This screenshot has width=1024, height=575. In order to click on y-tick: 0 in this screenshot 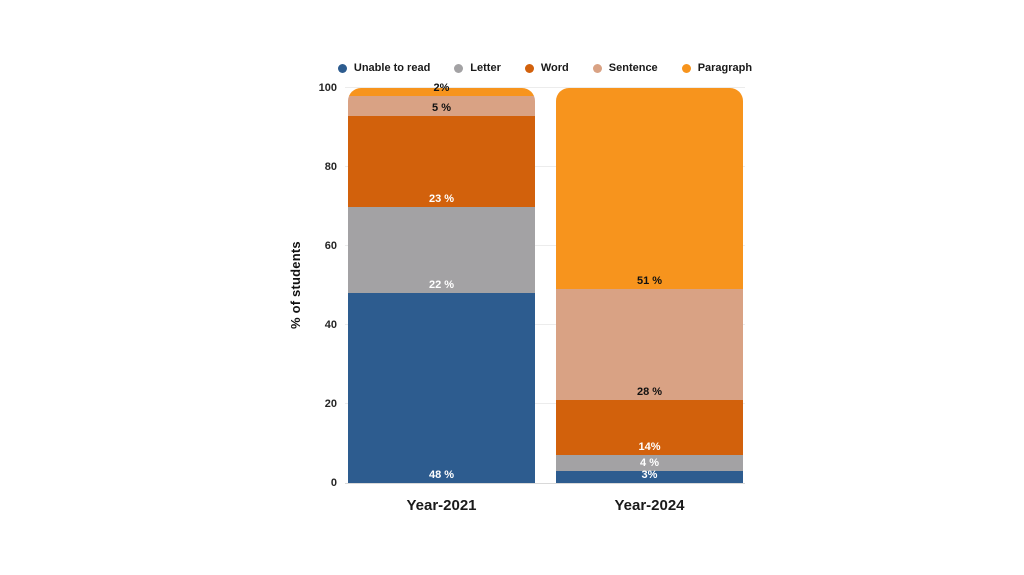, I will do `click(333, 483)`.